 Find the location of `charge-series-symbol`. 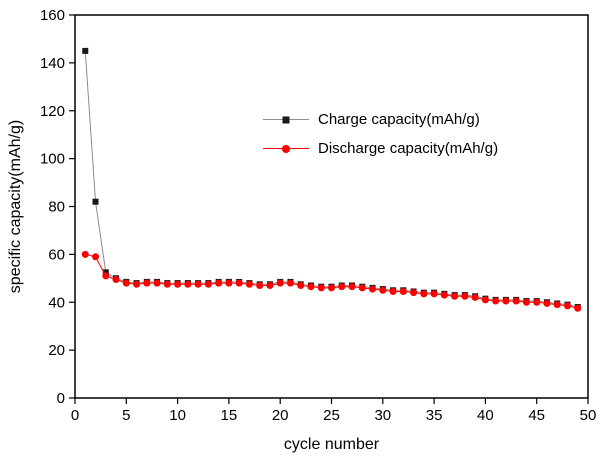

charge-series-symbol is located at coordinates (286, 120).